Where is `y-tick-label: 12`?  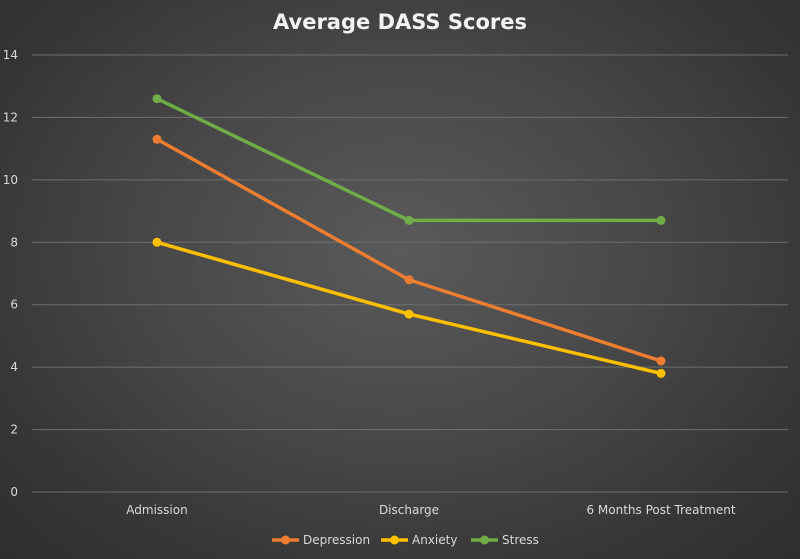 y-tick-label: 12 is located at coordinates (10, 117).